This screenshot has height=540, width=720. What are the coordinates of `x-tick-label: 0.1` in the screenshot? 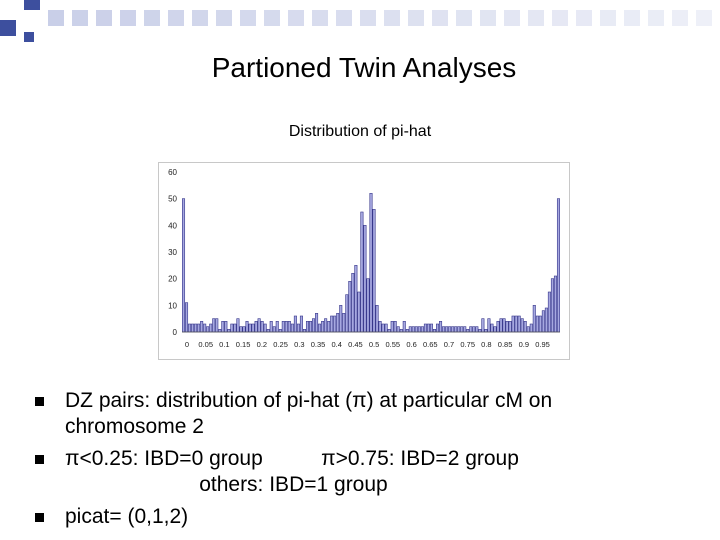 It's located at (224, 344).